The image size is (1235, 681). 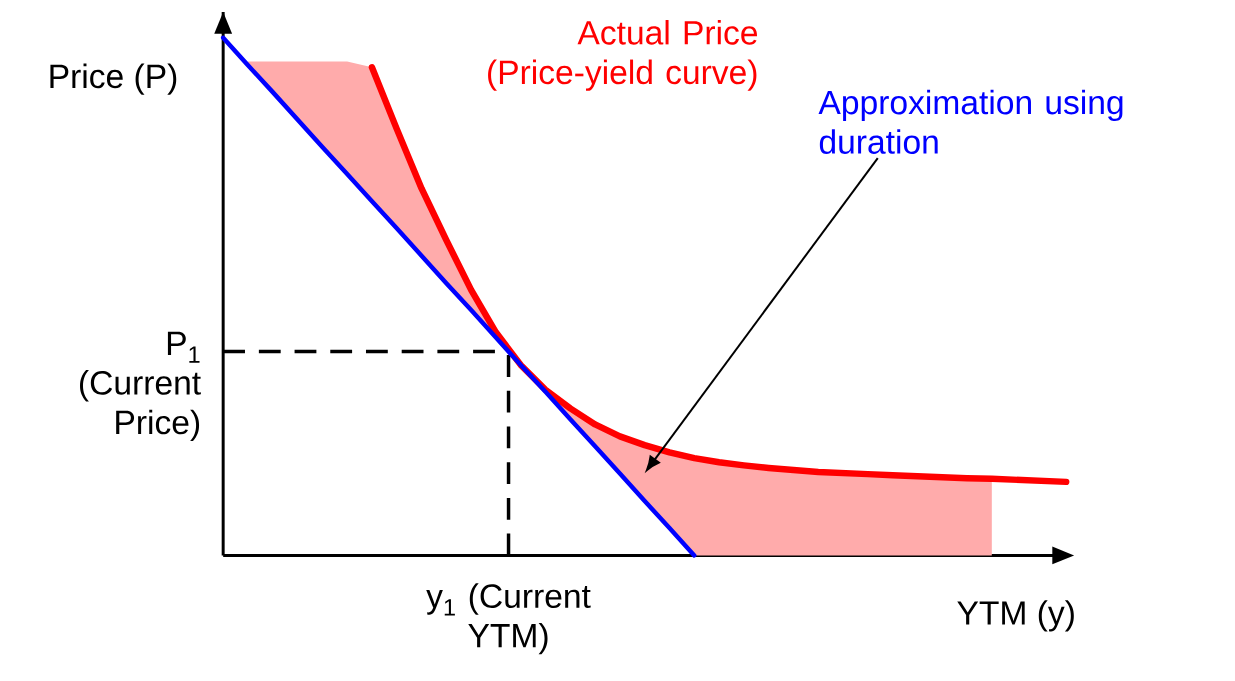 What do you see at coordinates (623, 55) in the screenshot?
I see `text: Actual Price (Price-yield curve)` at bounding box center [623, 55].